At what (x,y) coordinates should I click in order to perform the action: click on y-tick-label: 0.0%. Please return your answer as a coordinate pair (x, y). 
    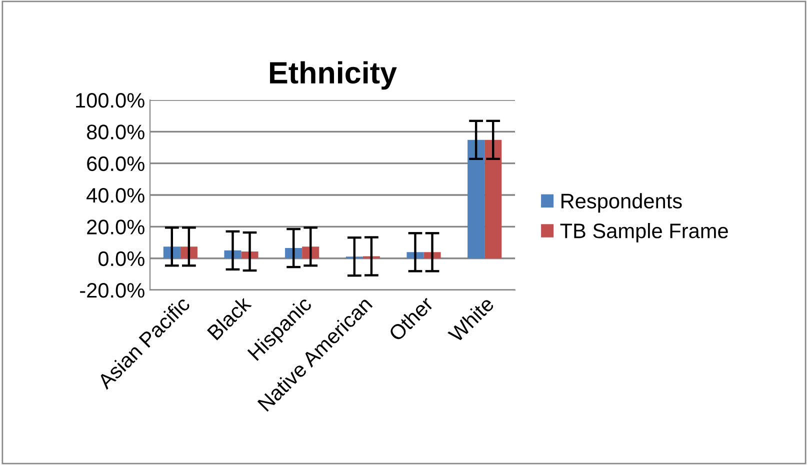
    Looking at the image, I should click on (121, 258).